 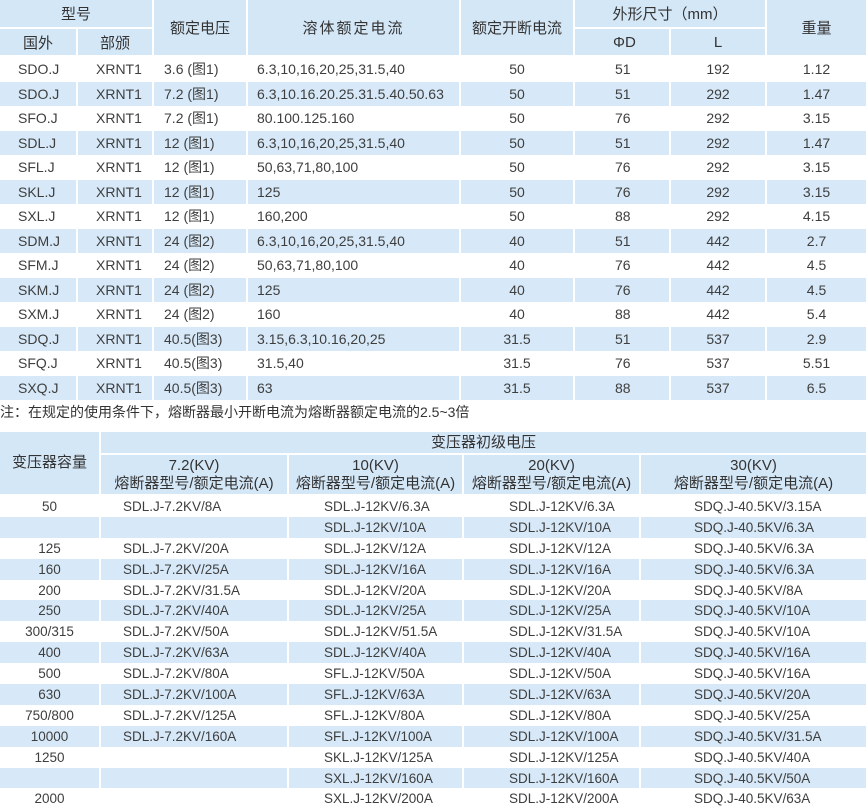 I want to click on cell-7-2kv: SDL.J-7.2KV/8A, so click(x=194, y=506).